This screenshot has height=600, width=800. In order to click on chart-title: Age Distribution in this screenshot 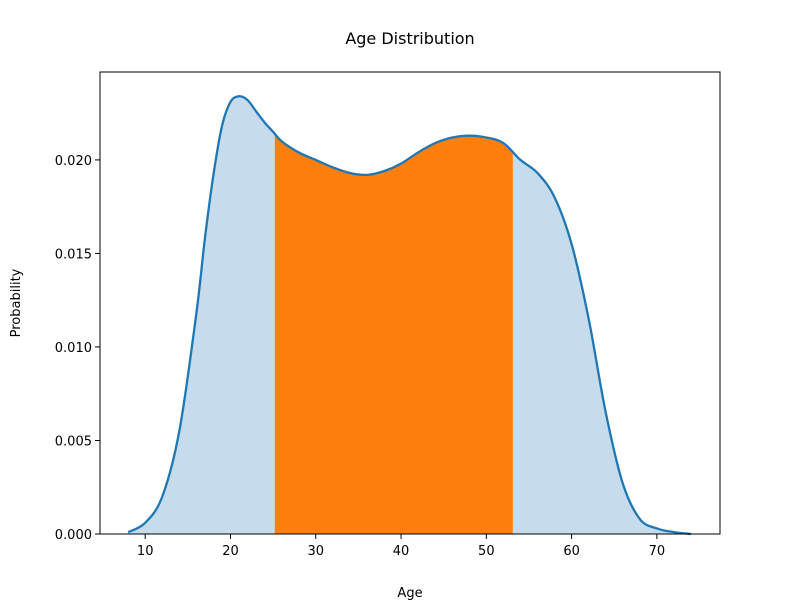, I will do `click(409, 38)`.